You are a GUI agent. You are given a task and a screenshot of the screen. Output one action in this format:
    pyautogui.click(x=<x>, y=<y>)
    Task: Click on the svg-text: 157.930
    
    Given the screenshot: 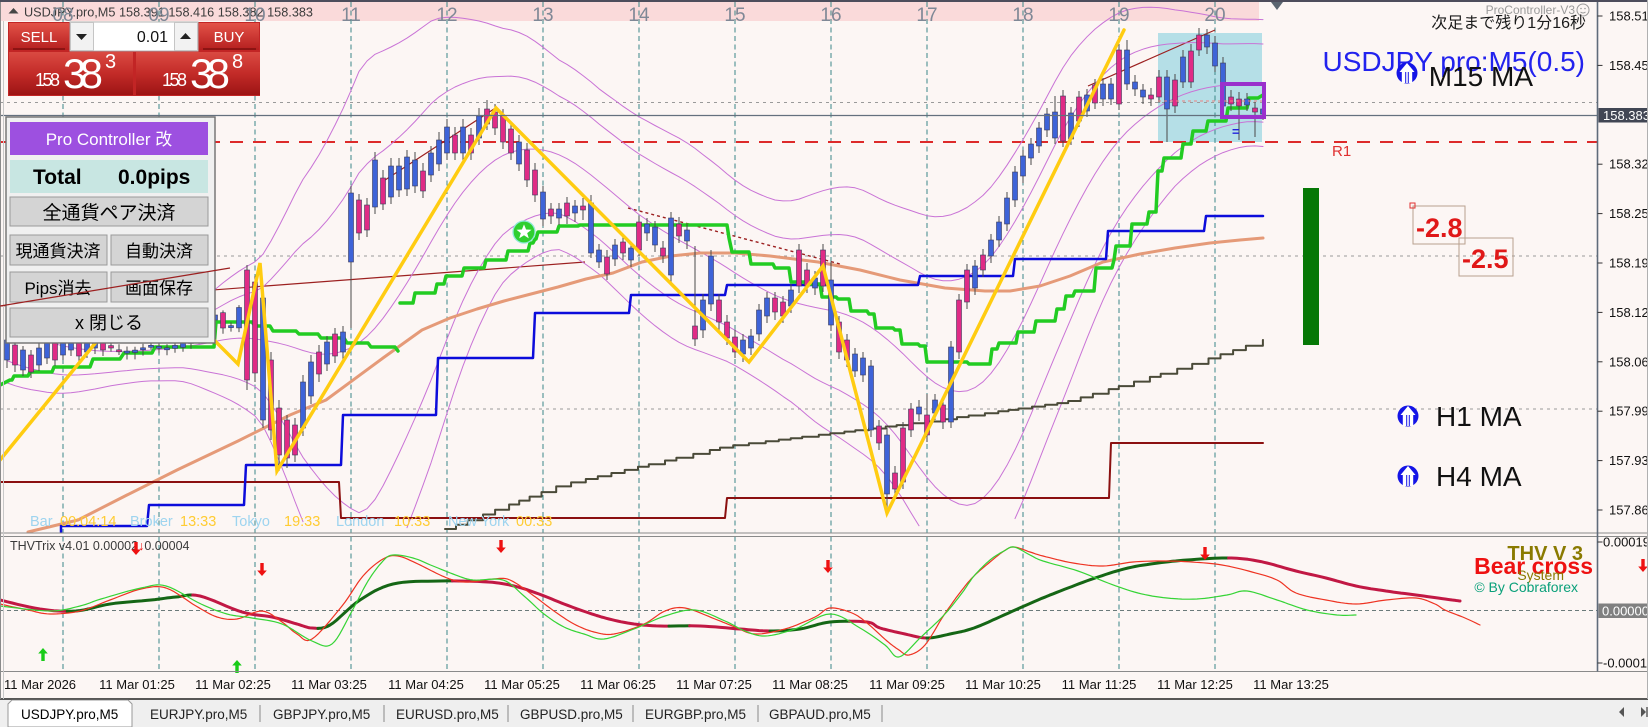 What is the action you would take?
    pyautogui.click(x=1628, y=460)
    